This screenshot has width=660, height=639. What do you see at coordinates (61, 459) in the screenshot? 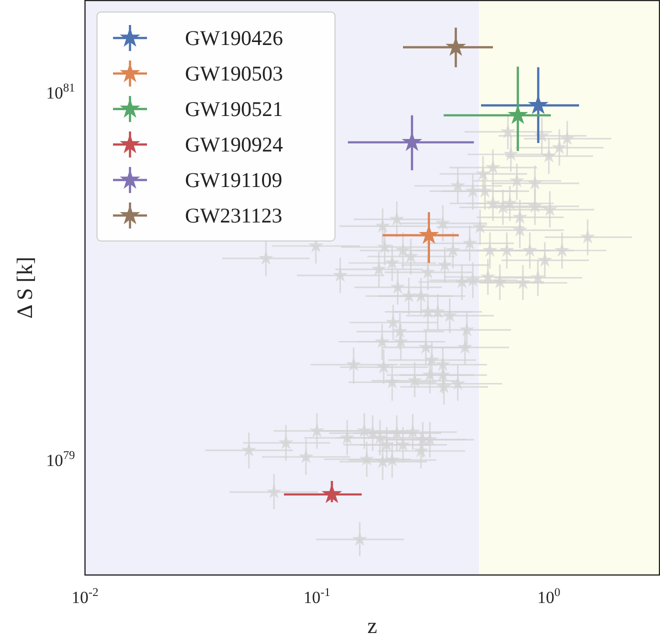
I see `y-tick-label: 10$^{79}$` at bounding box center [61, 459].